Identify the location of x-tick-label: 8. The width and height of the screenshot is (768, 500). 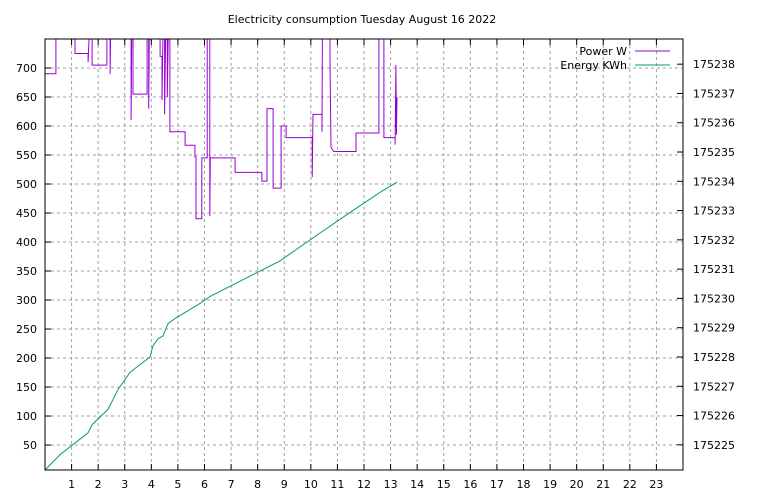
(257, 484).